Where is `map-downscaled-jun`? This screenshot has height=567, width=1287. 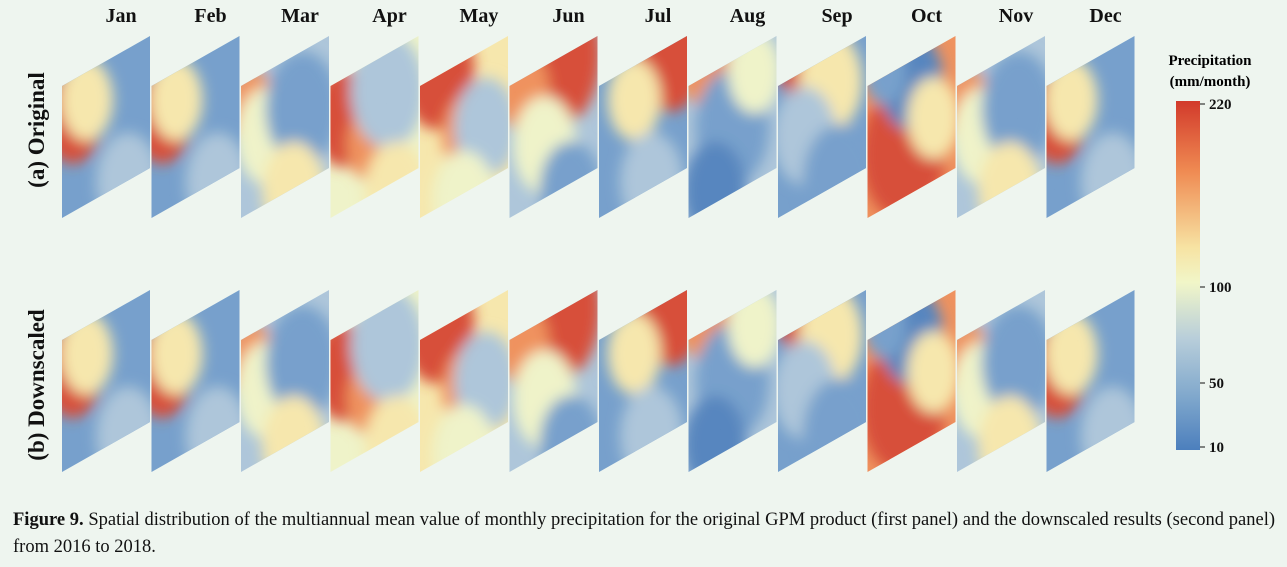
map-downscaled-jun is located at coordinates (553, 381).